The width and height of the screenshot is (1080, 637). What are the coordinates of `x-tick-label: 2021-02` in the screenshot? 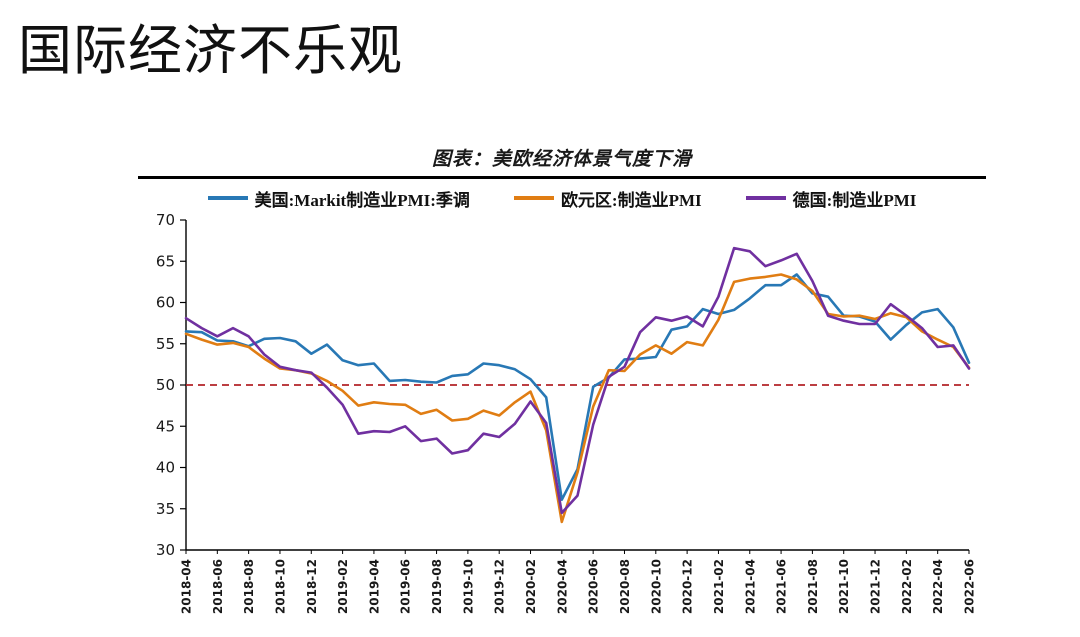 It's located at (719, 586).